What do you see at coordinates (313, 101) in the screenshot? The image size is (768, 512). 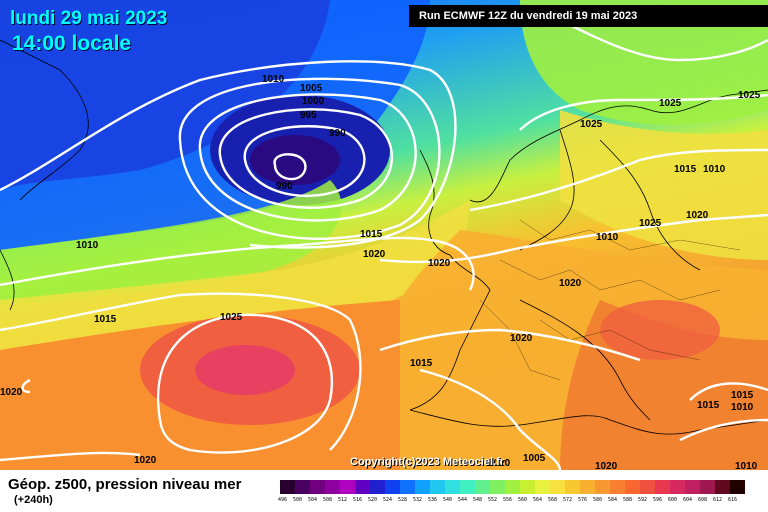 I see `isobar-label: 1000` at bounding box center [313, 101].